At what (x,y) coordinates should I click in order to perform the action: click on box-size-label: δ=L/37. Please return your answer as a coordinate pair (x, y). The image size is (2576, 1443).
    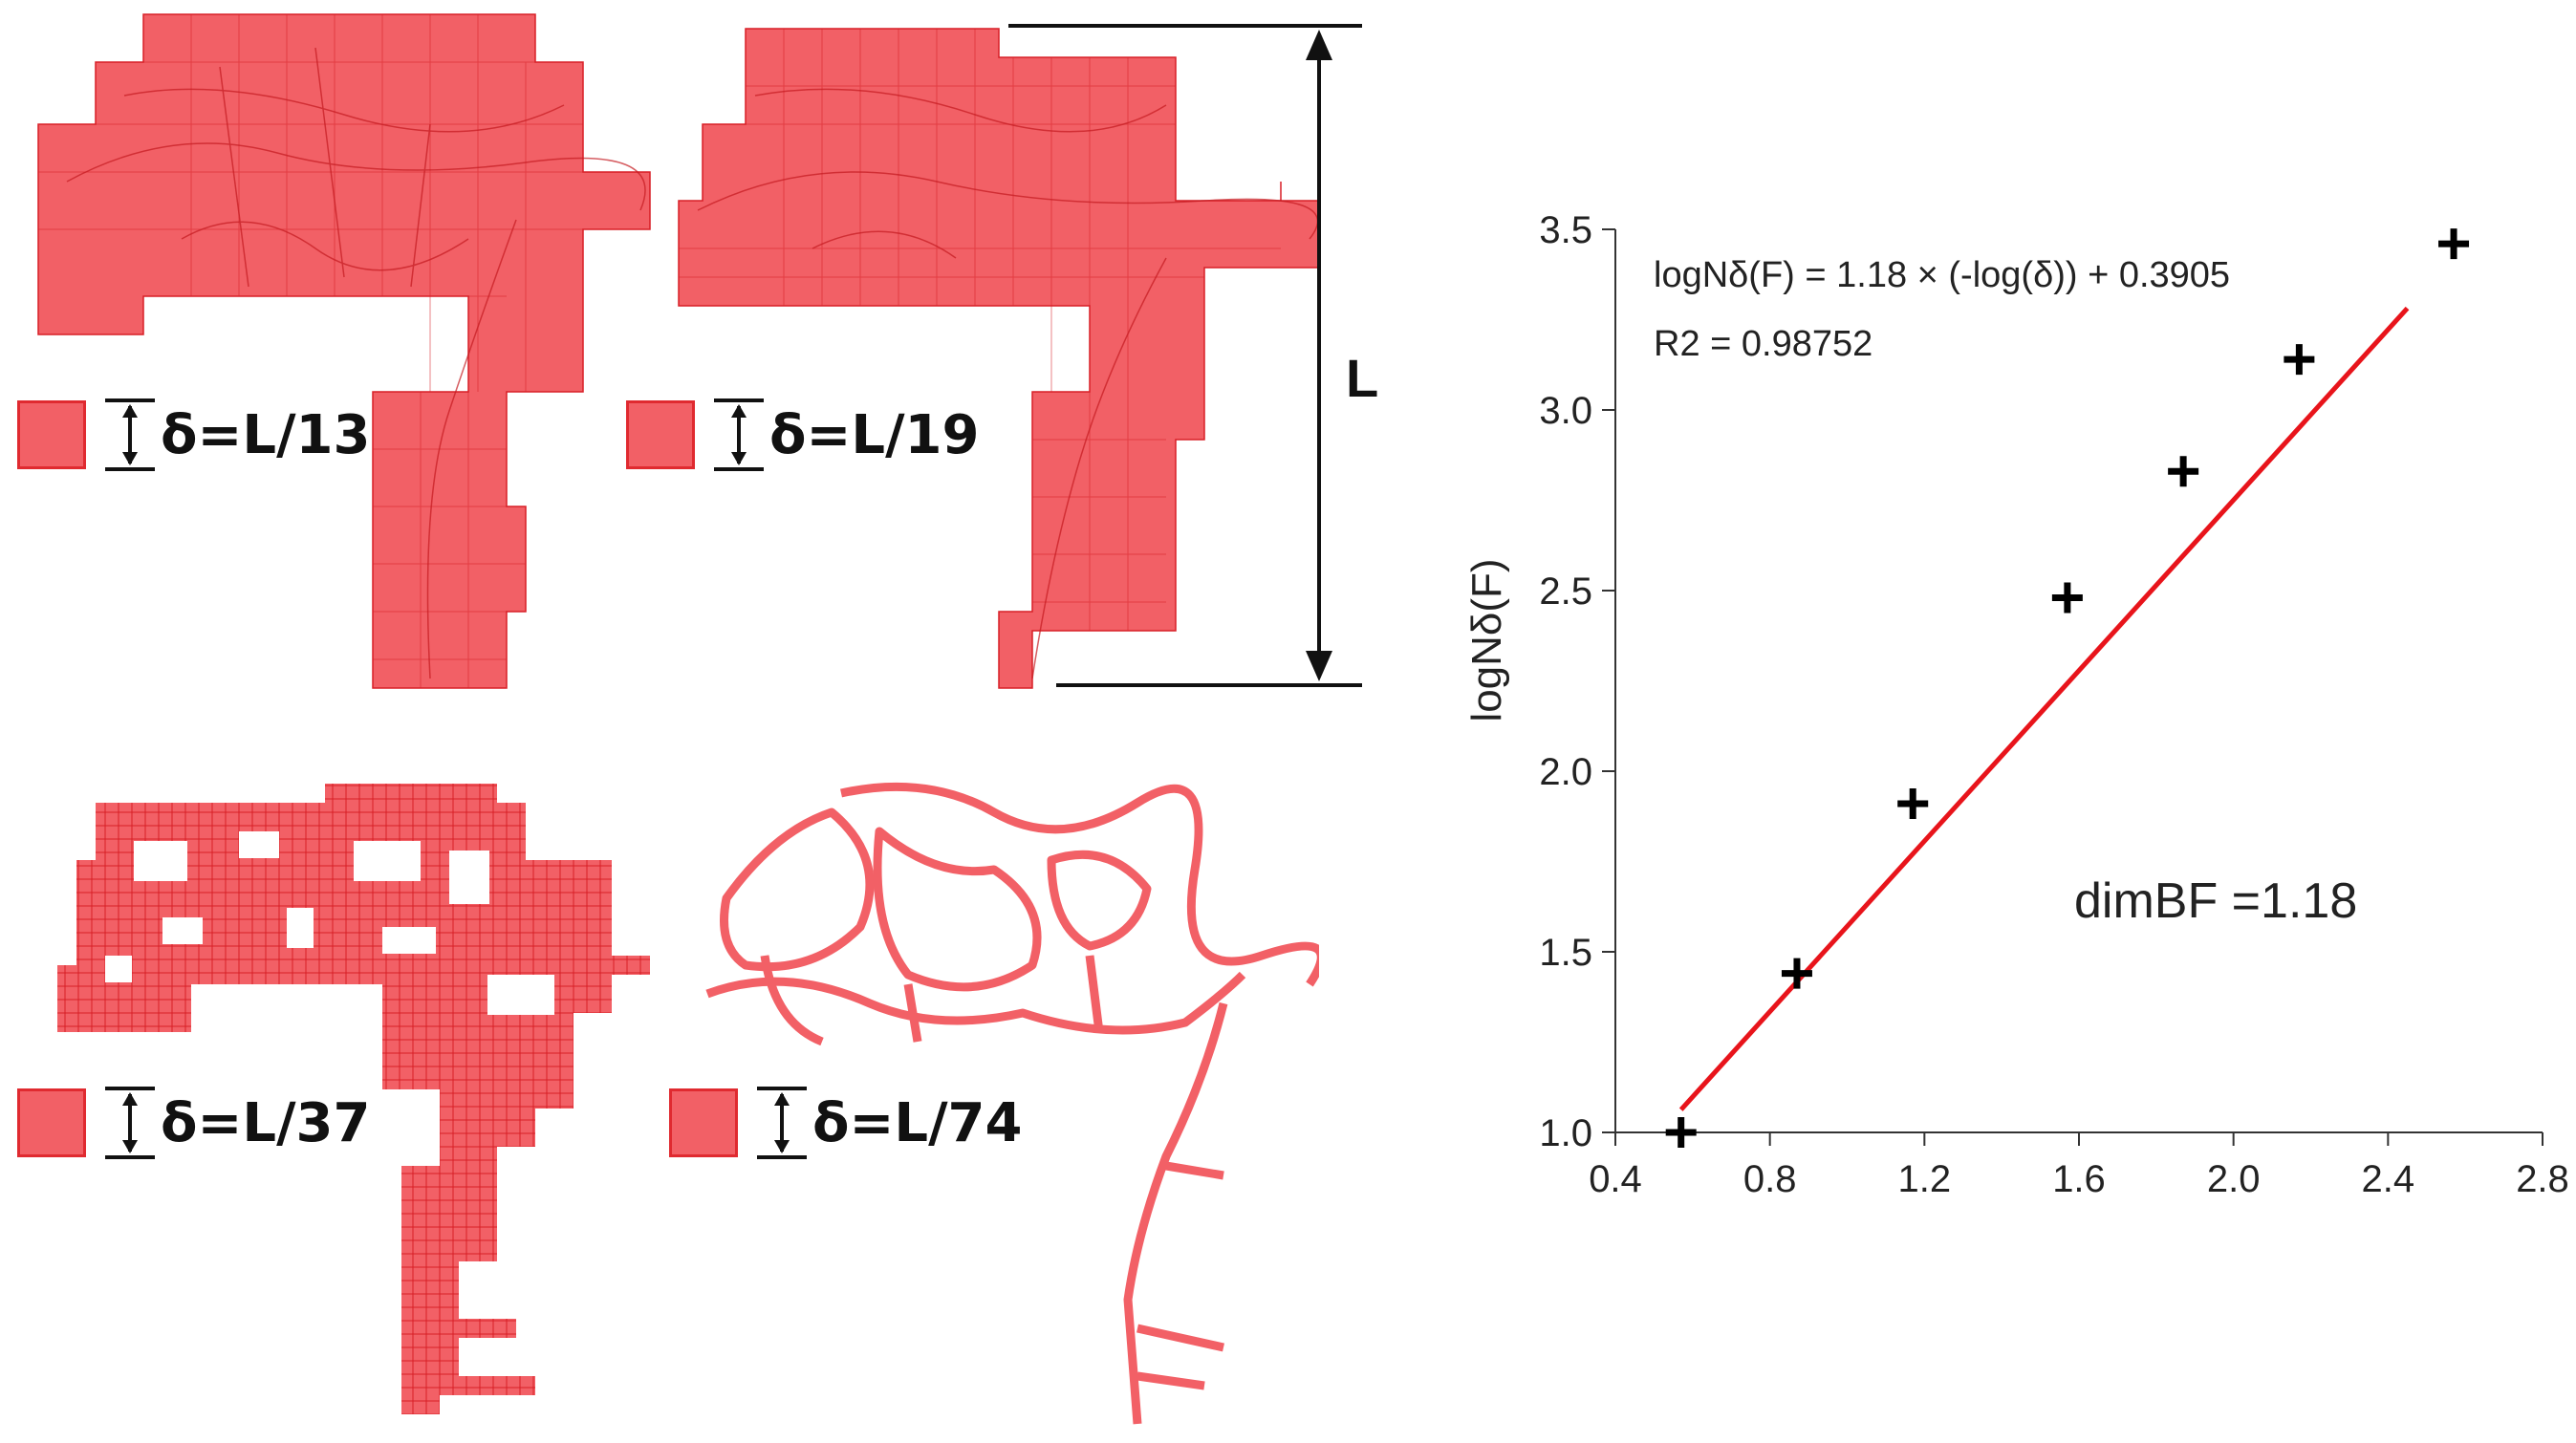
    Looking at the image, I should click on (266, 1122).